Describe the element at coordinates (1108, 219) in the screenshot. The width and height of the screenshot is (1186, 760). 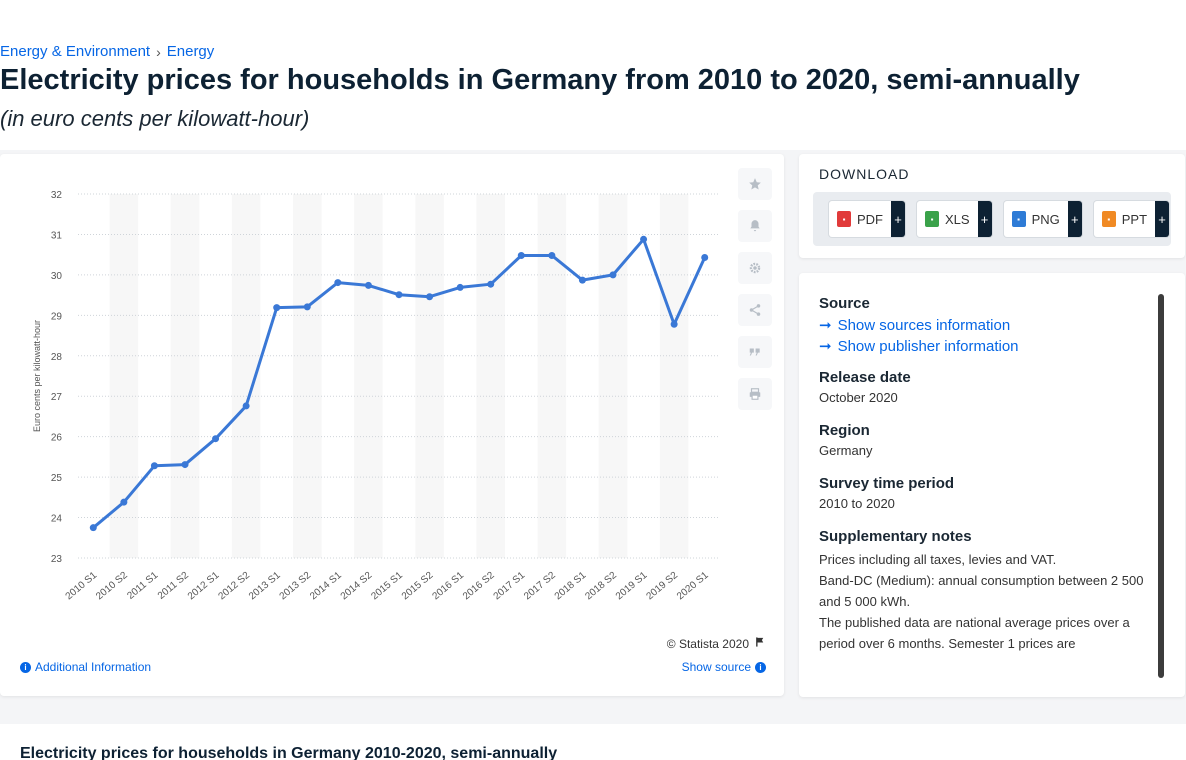
I see `ppt-file-icon: ▪` at that location.